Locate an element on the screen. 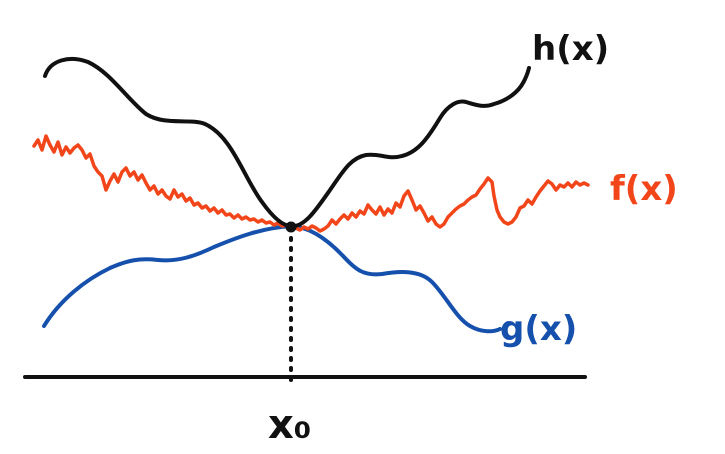  h-label: h(x) is located at coordinates (570, 49).